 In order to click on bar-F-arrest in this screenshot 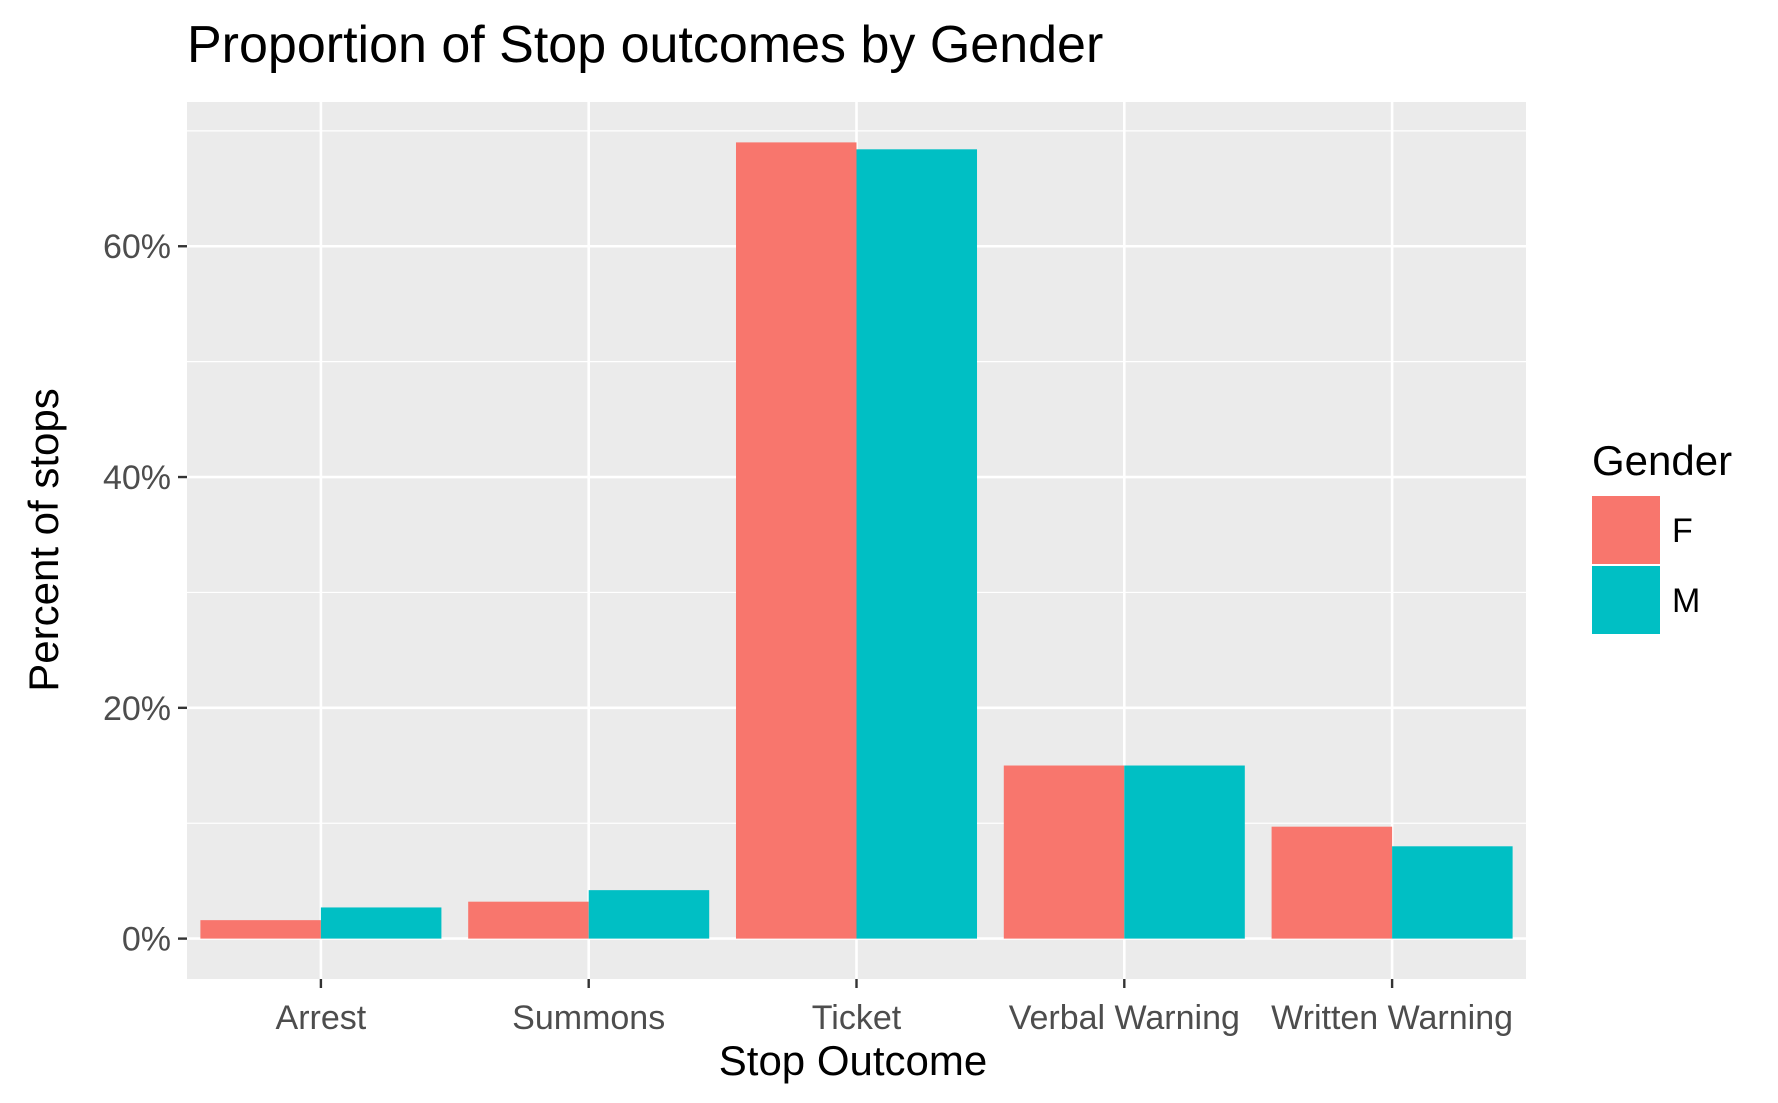, I will do `click(260, 929)`.